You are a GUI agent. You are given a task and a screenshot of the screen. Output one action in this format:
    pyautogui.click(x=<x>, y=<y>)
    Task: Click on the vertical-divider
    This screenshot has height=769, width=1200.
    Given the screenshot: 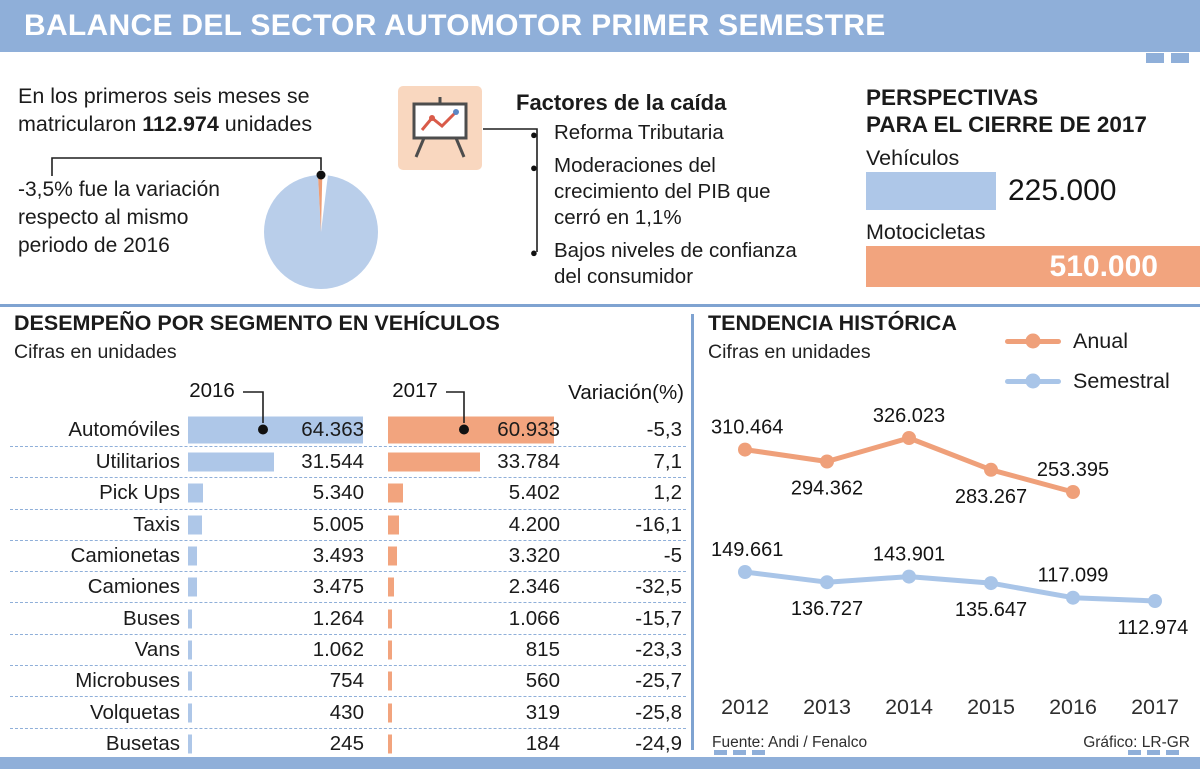 What is the action you would take?
    pyautogui.click(x=692, y=532)
    